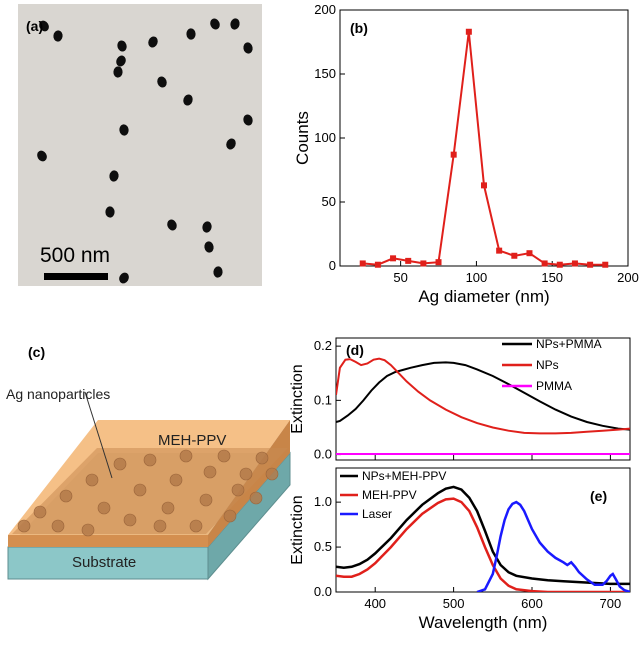 The image size is (640, 645). What do you see at coordinates (192, 440) in the screenshot?
I see `meh-ppv-label: MEH-PPV` at bounding box center [192, 440].